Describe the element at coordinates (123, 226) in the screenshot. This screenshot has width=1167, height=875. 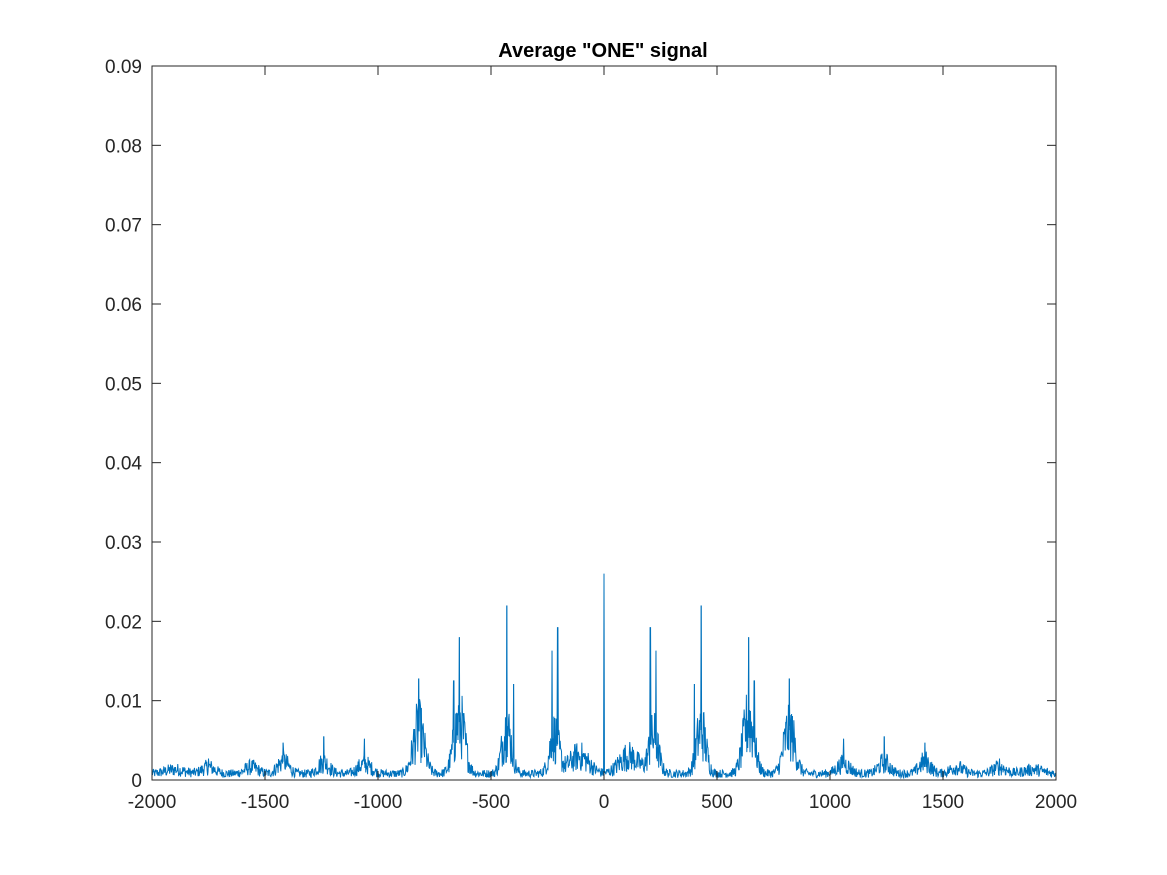
I see `y-tick-label: 0.07` at that location.